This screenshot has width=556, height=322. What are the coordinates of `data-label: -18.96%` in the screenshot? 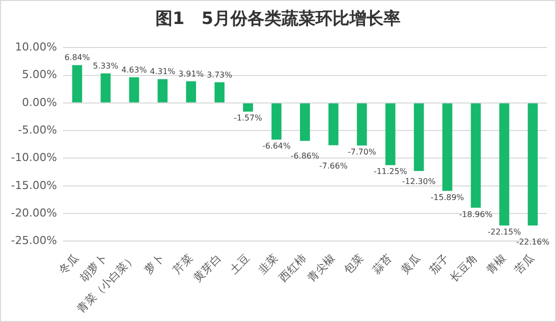 It's located at (476, 214).